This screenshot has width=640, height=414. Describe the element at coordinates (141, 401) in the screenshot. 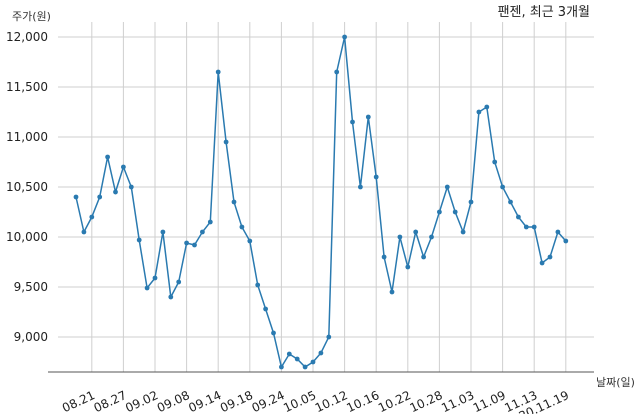

I see `x-tick-label: 09.02` at that location.